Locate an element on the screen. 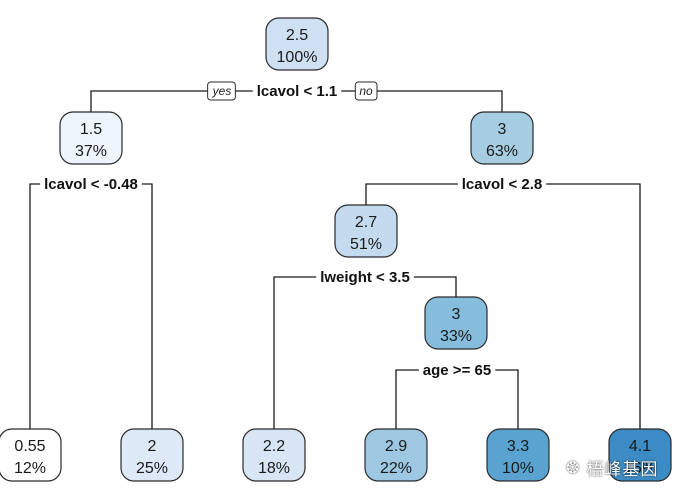  tree-node: 363% is located at coordinates (502, 138).